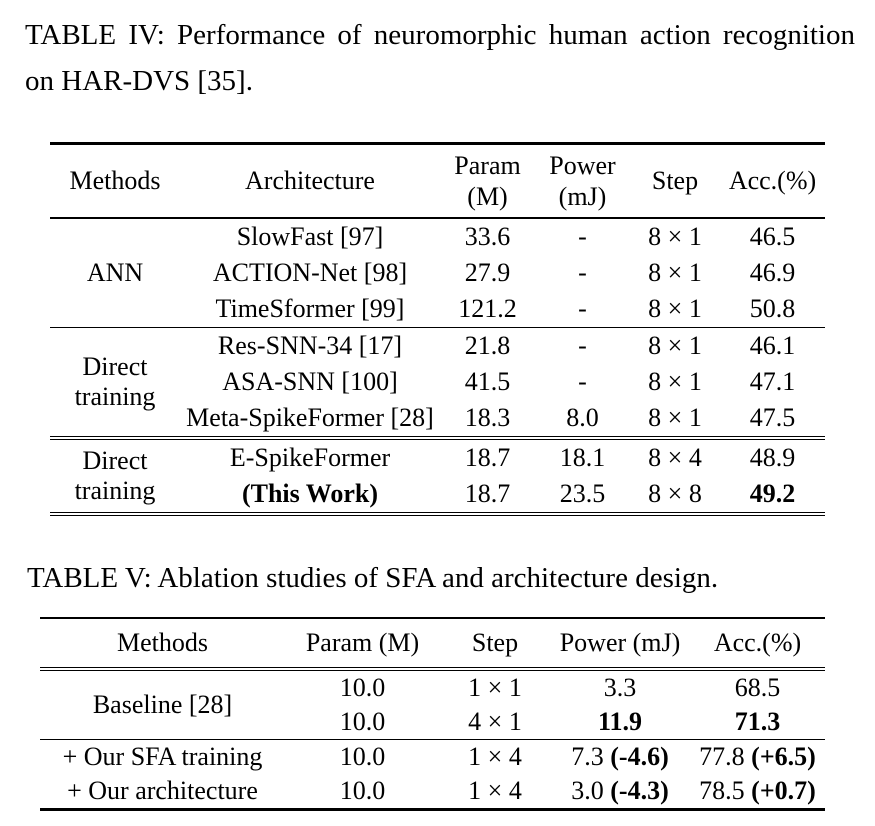  I want to click on power-cell: 23.5, so click(582, 493).